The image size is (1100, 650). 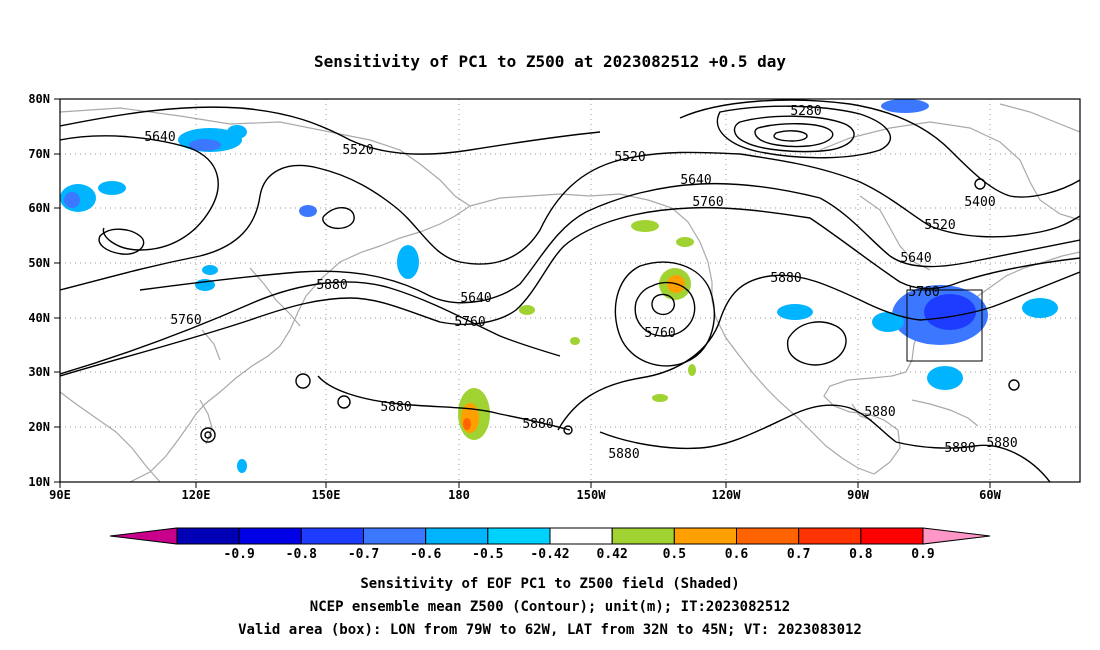 I want to click on contour-5640-na, so click(x=949, y=232).